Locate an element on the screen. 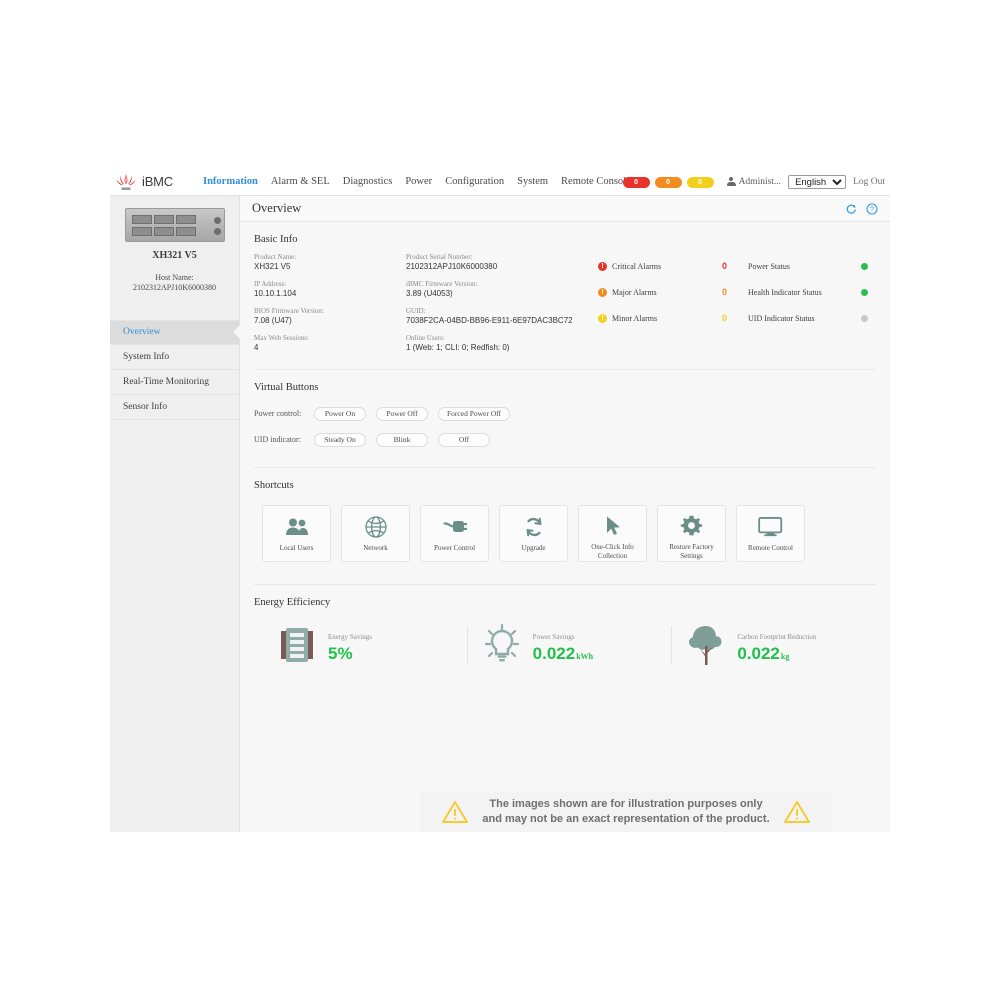  refresh-circle-icon is located at coordinates (534, 527).